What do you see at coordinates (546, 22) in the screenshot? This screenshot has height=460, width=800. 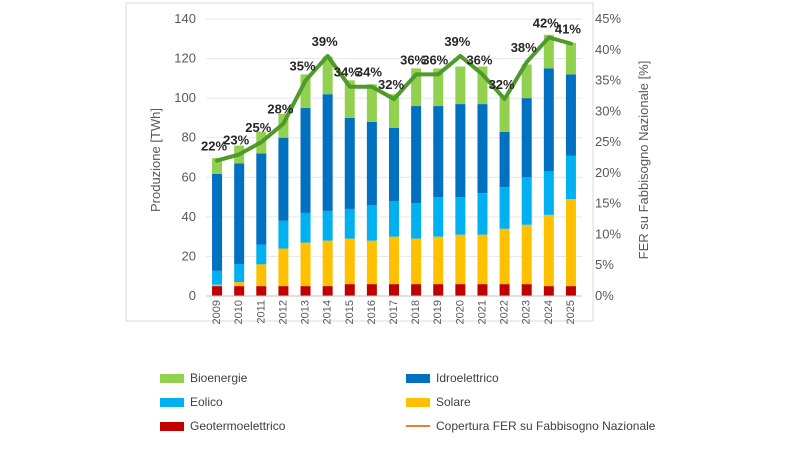 I see `fer-coverage-label: 42%` at bounding box center [546, 22].